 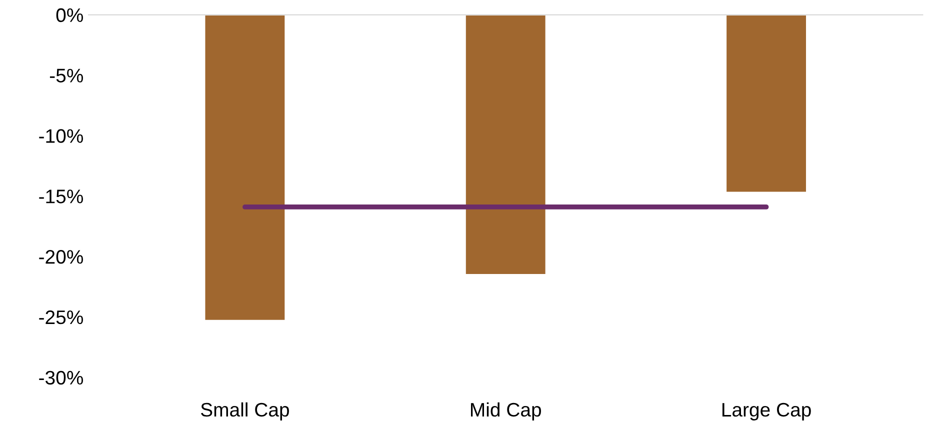 What do you see at coordinates (506, 411) in the screenshot?
I see `x-tick-label: Mid Cap` at bounding box center [506, 411].